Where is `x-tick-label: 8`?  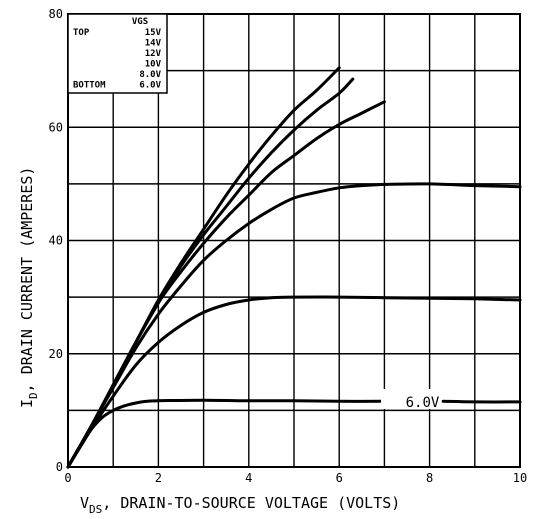
x-tick-label: 8 is located at coordinates (429, 478).